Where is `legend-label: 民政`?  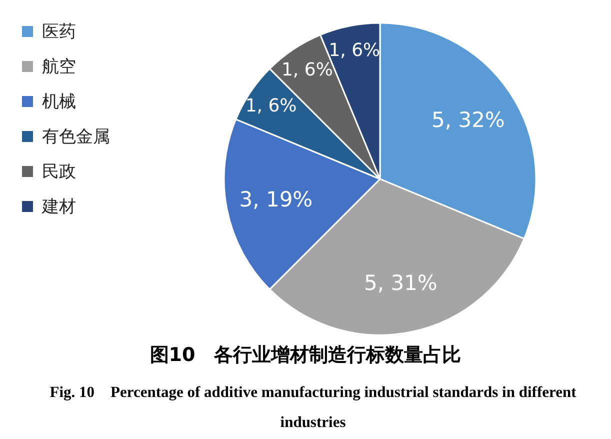
legend-label: 民政 is located at coordinates (59, 172).